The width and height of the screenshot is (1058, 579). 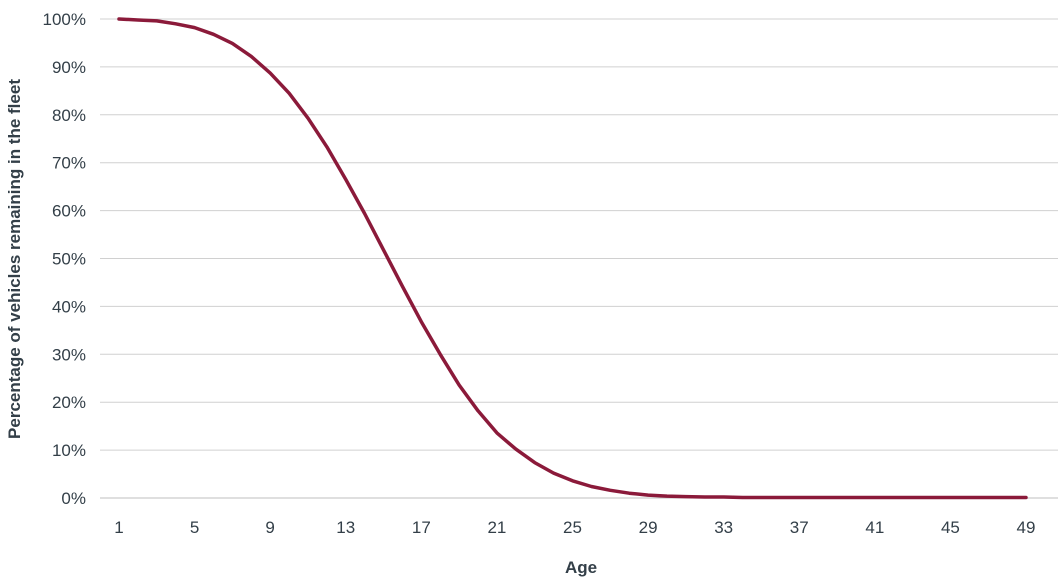 I want to click on x-tick-label: 13, so click(x=345, y=527).